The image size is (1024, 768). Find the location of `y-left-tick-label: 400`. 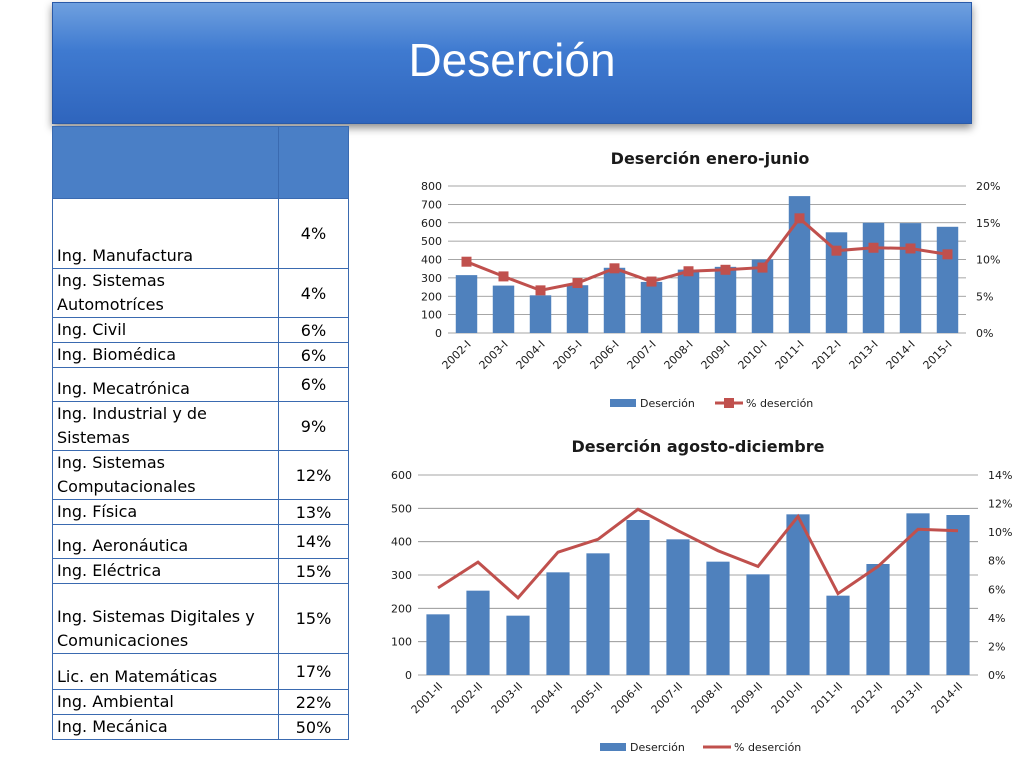

y-left-tick-label: 400 is located at coordinates (401, 542).